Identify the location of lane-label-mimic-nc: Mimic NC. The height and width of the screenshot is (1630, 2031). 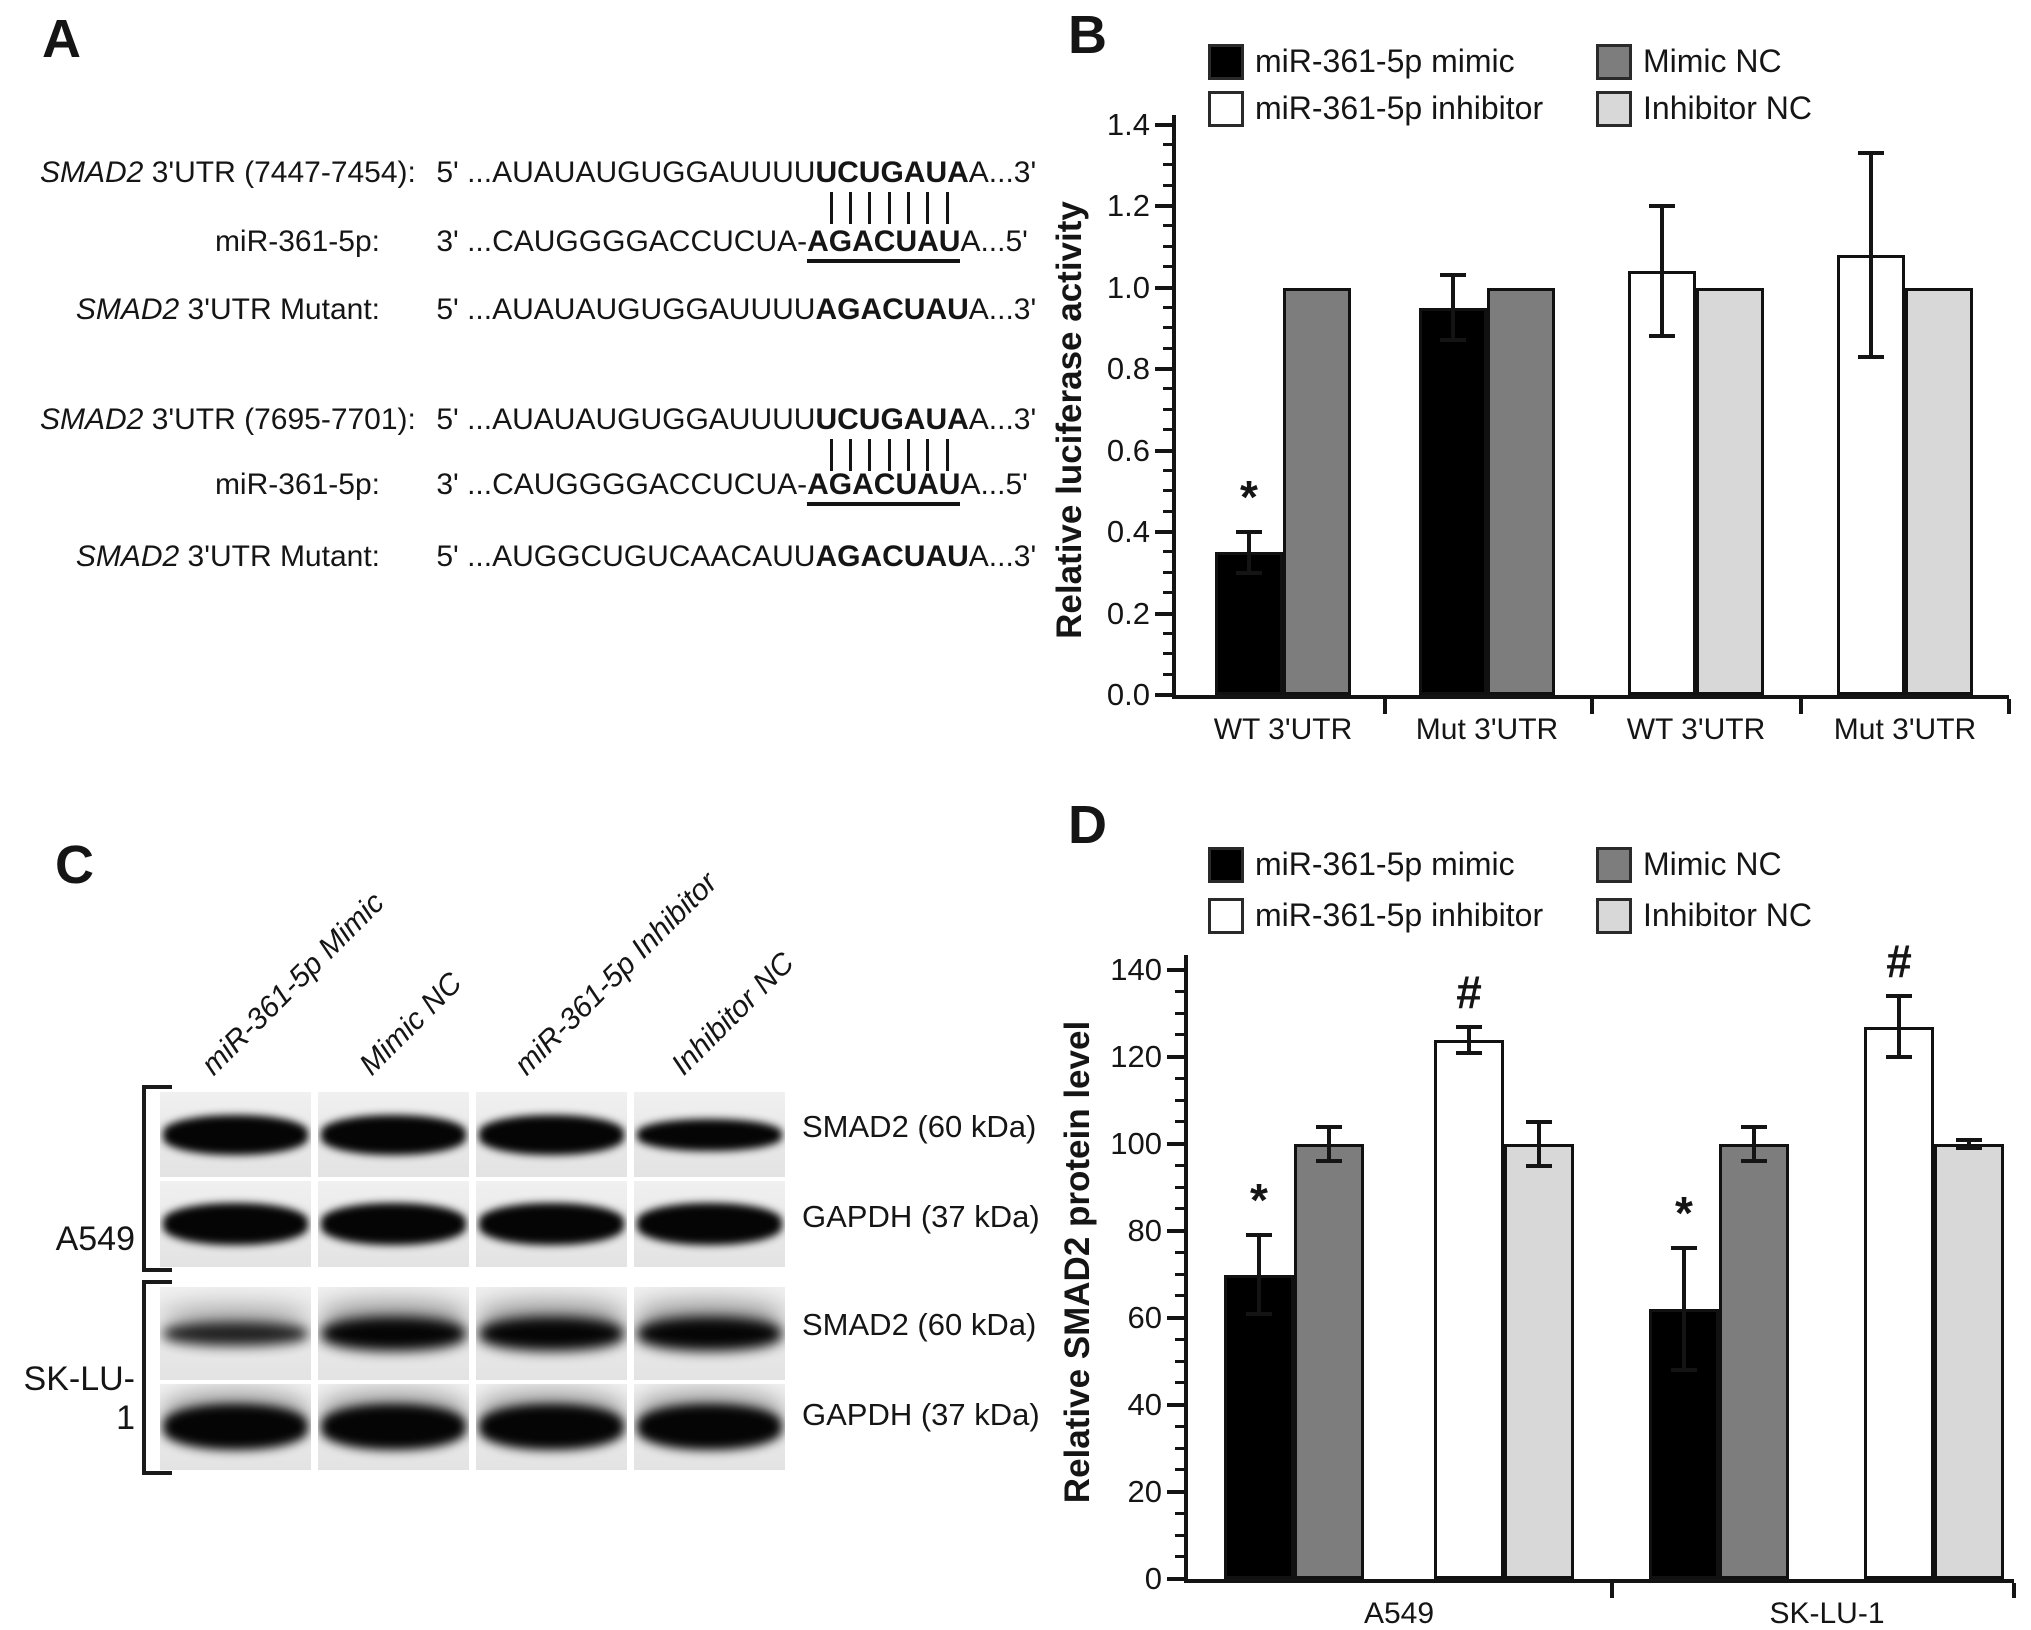
(411, 1024).